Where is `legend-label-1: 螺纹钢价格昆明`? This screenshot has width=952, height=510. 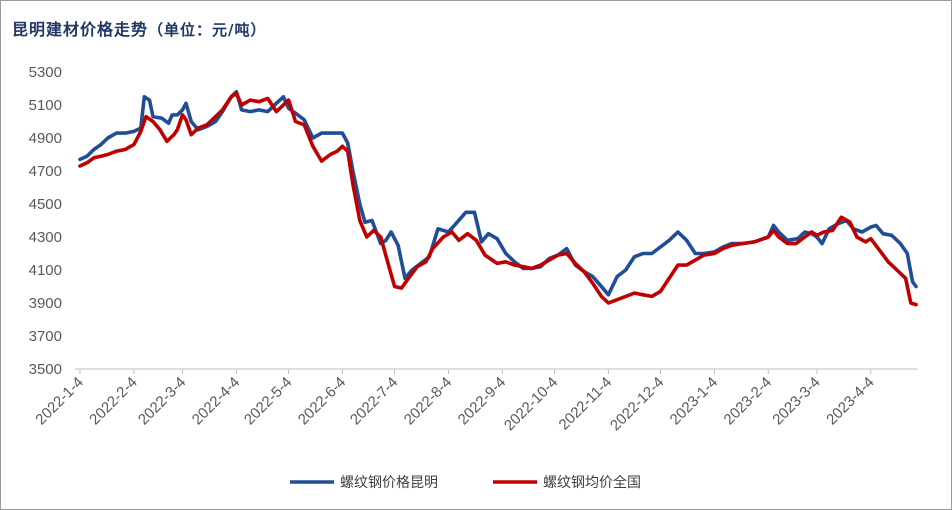
legend-label-1: 螺纹钢价格昆明 is located at coordinates (389, 483).